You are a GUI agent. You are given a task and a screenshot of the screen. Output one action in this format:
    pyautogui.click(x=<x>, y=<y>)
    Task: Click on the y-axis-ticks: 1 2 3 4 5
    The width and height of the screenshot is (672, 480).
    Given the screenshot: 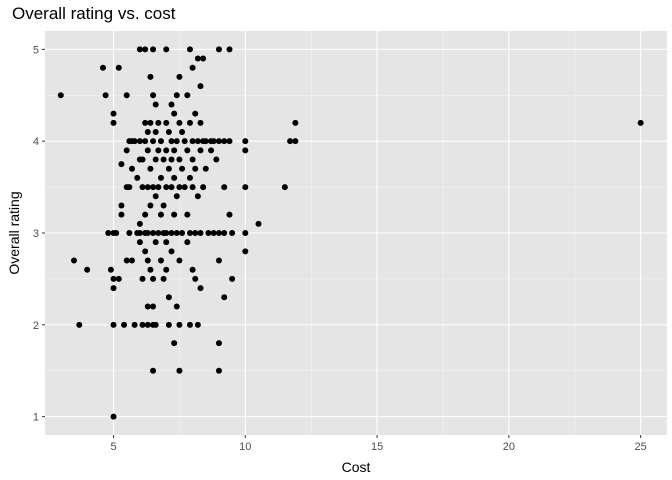 What is the action you would take?
    pyautogui.click(x=39, y=234)
    